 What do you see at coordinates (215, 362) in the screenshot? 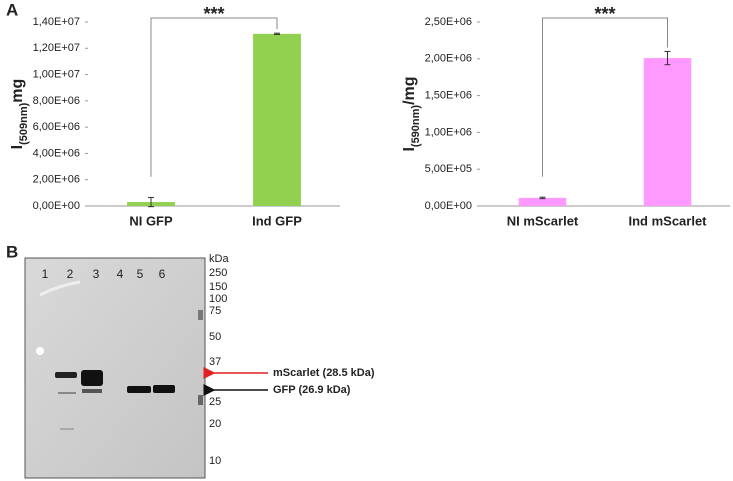
I see `marker-label: 37` at bounding box center [215, 362].